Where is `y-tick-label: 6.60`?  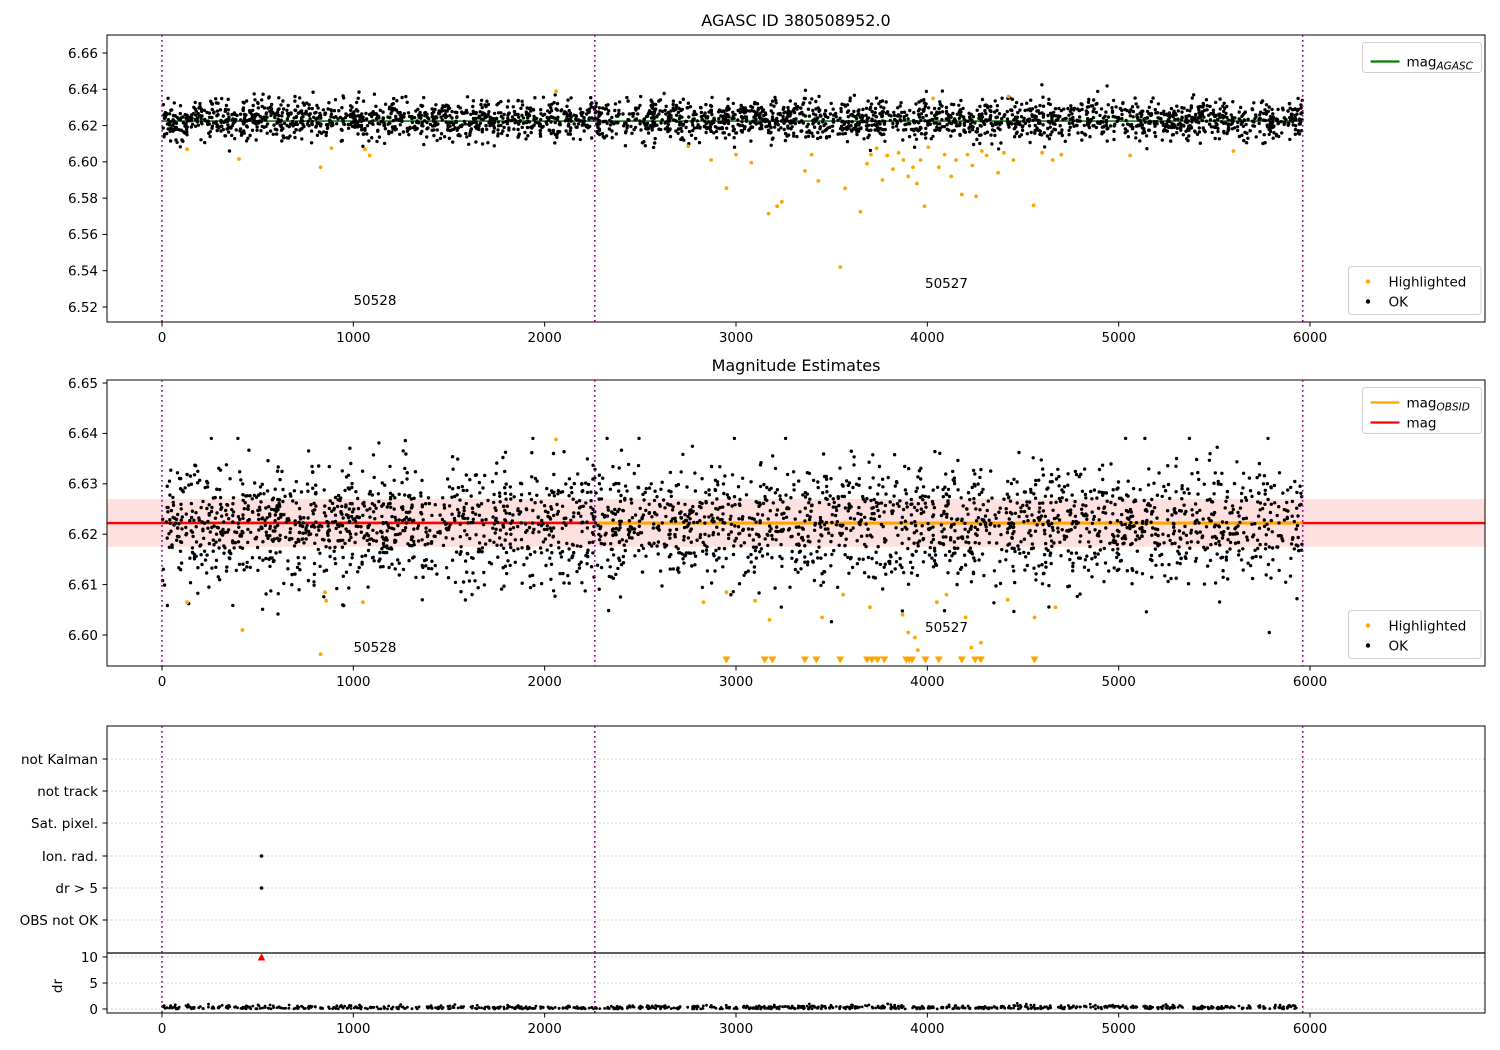
y-tick-label: 6.60 is located at coordinates (83, 636).